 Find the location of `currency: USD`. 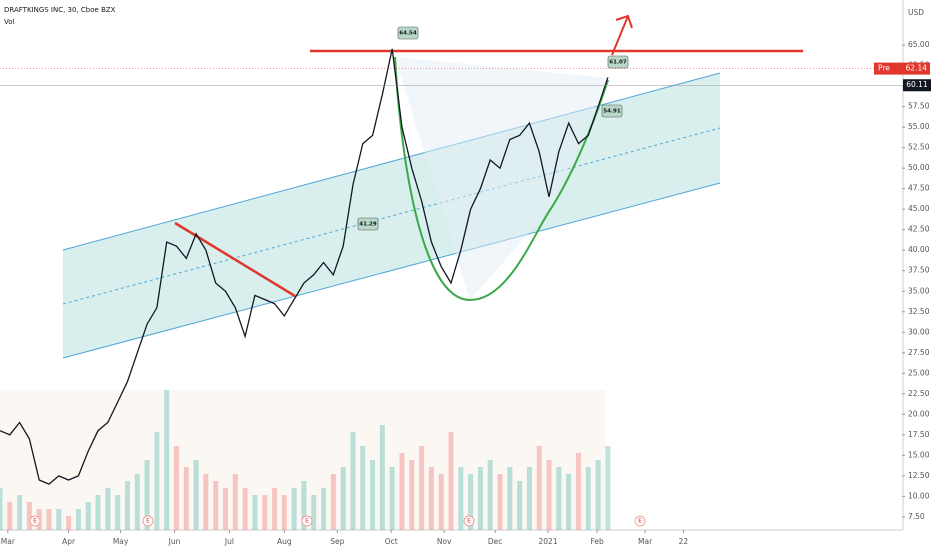

currency: USD is located at coordinates (916, 12).